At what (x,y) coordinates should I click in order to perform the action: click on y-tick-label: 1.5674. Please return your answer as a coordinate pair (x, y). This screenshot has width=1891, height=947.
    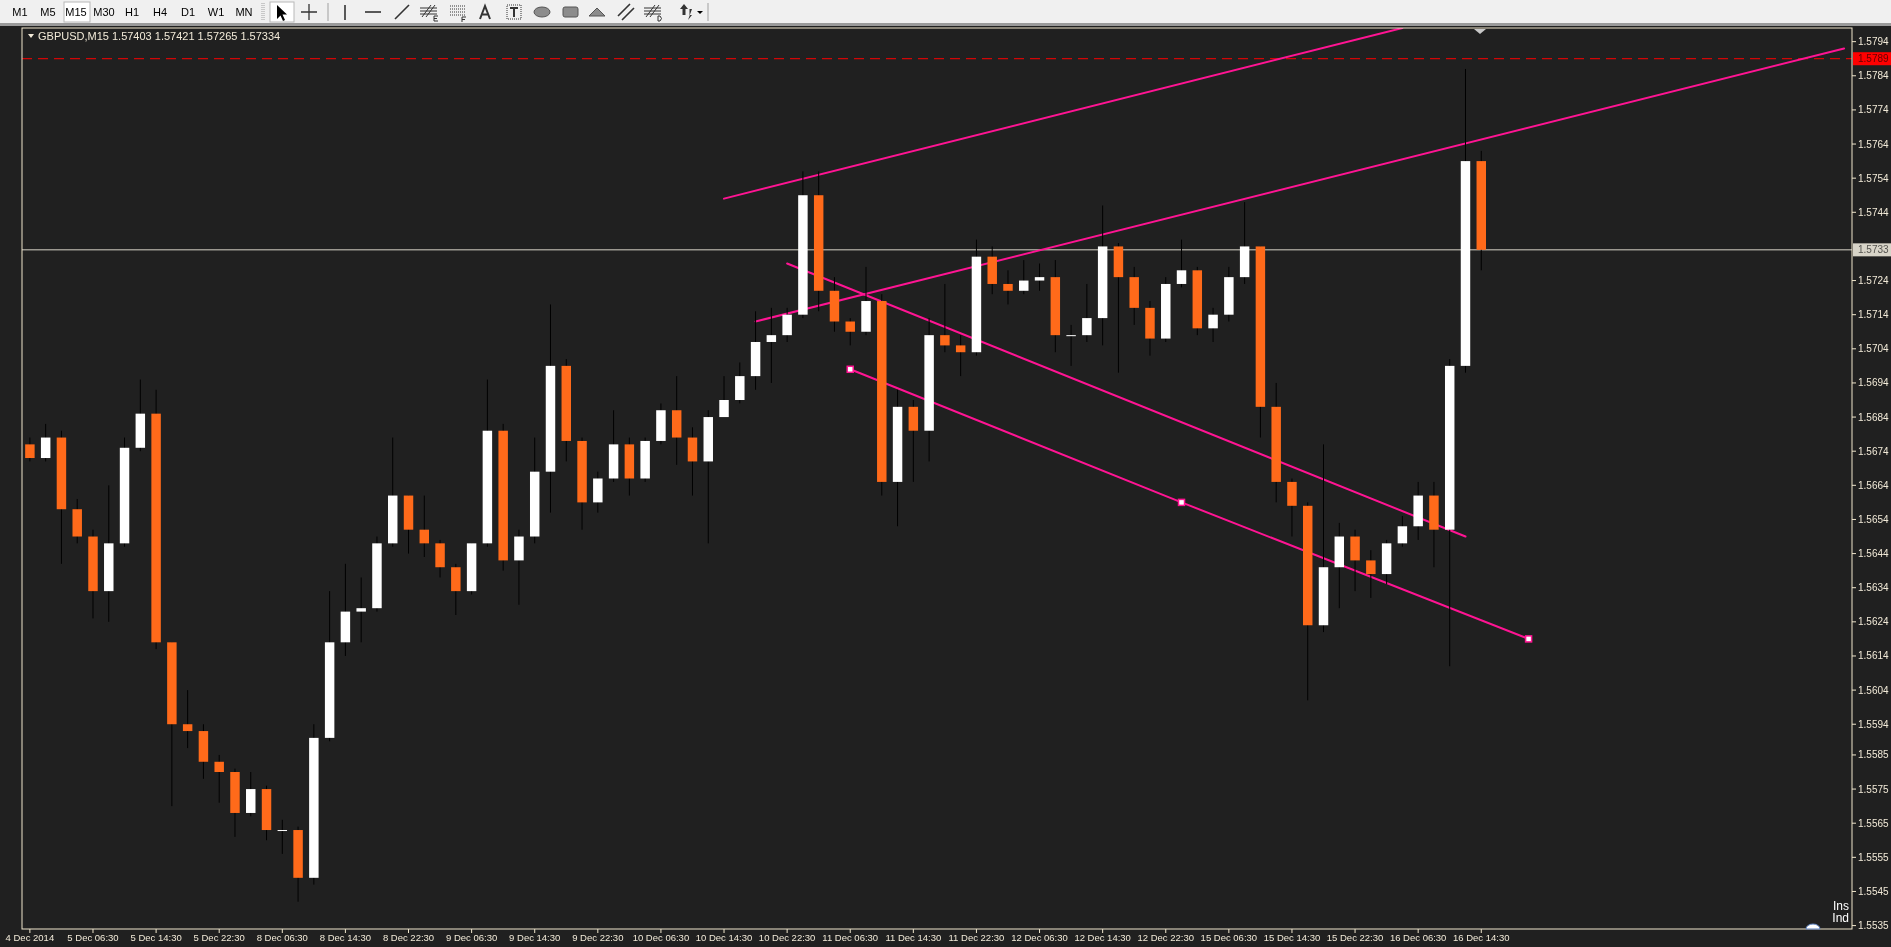
    Looking at the image, I should click on (1874, 451).